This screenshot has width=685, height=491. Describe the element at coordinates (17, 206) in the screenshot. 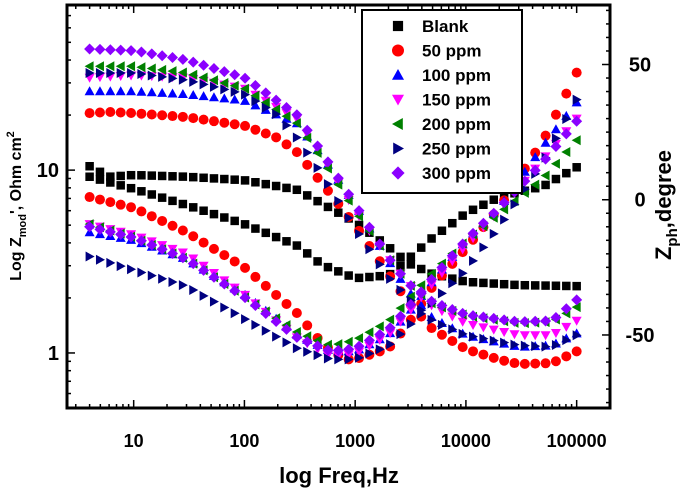

I see `y-axis-left-label: Log Zmod', Ohm cm2` at that location.